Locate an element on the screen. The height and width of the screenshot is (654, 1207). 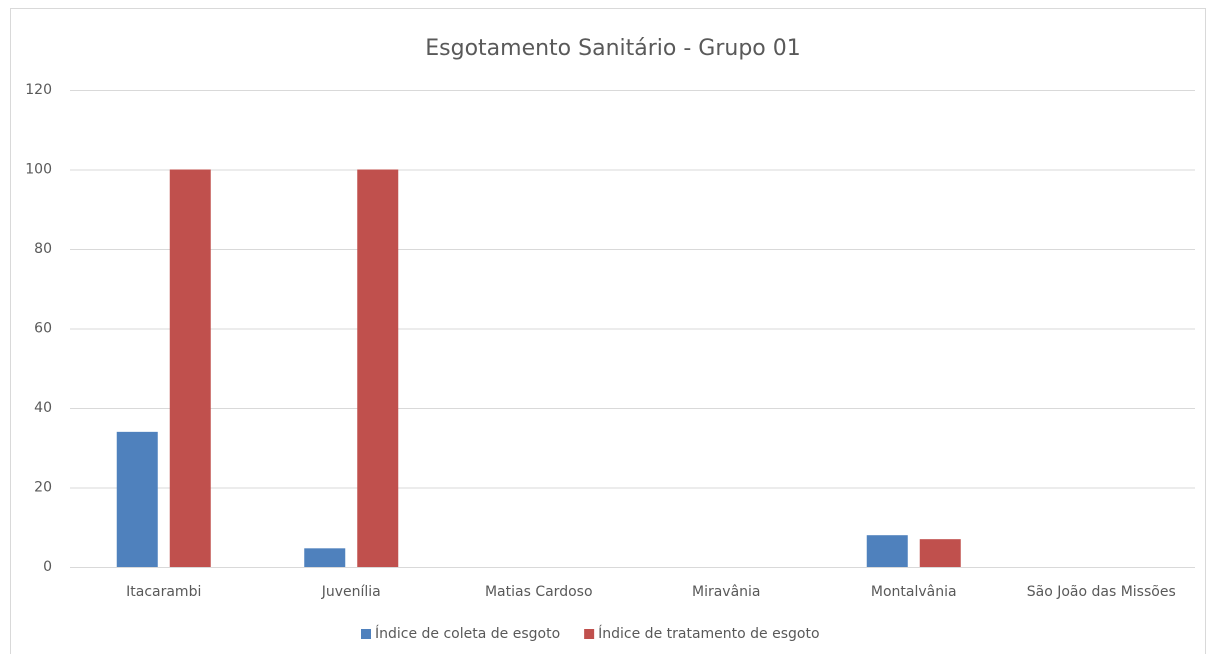
y-tick-label: 80 is located at coordinates (43, 249).